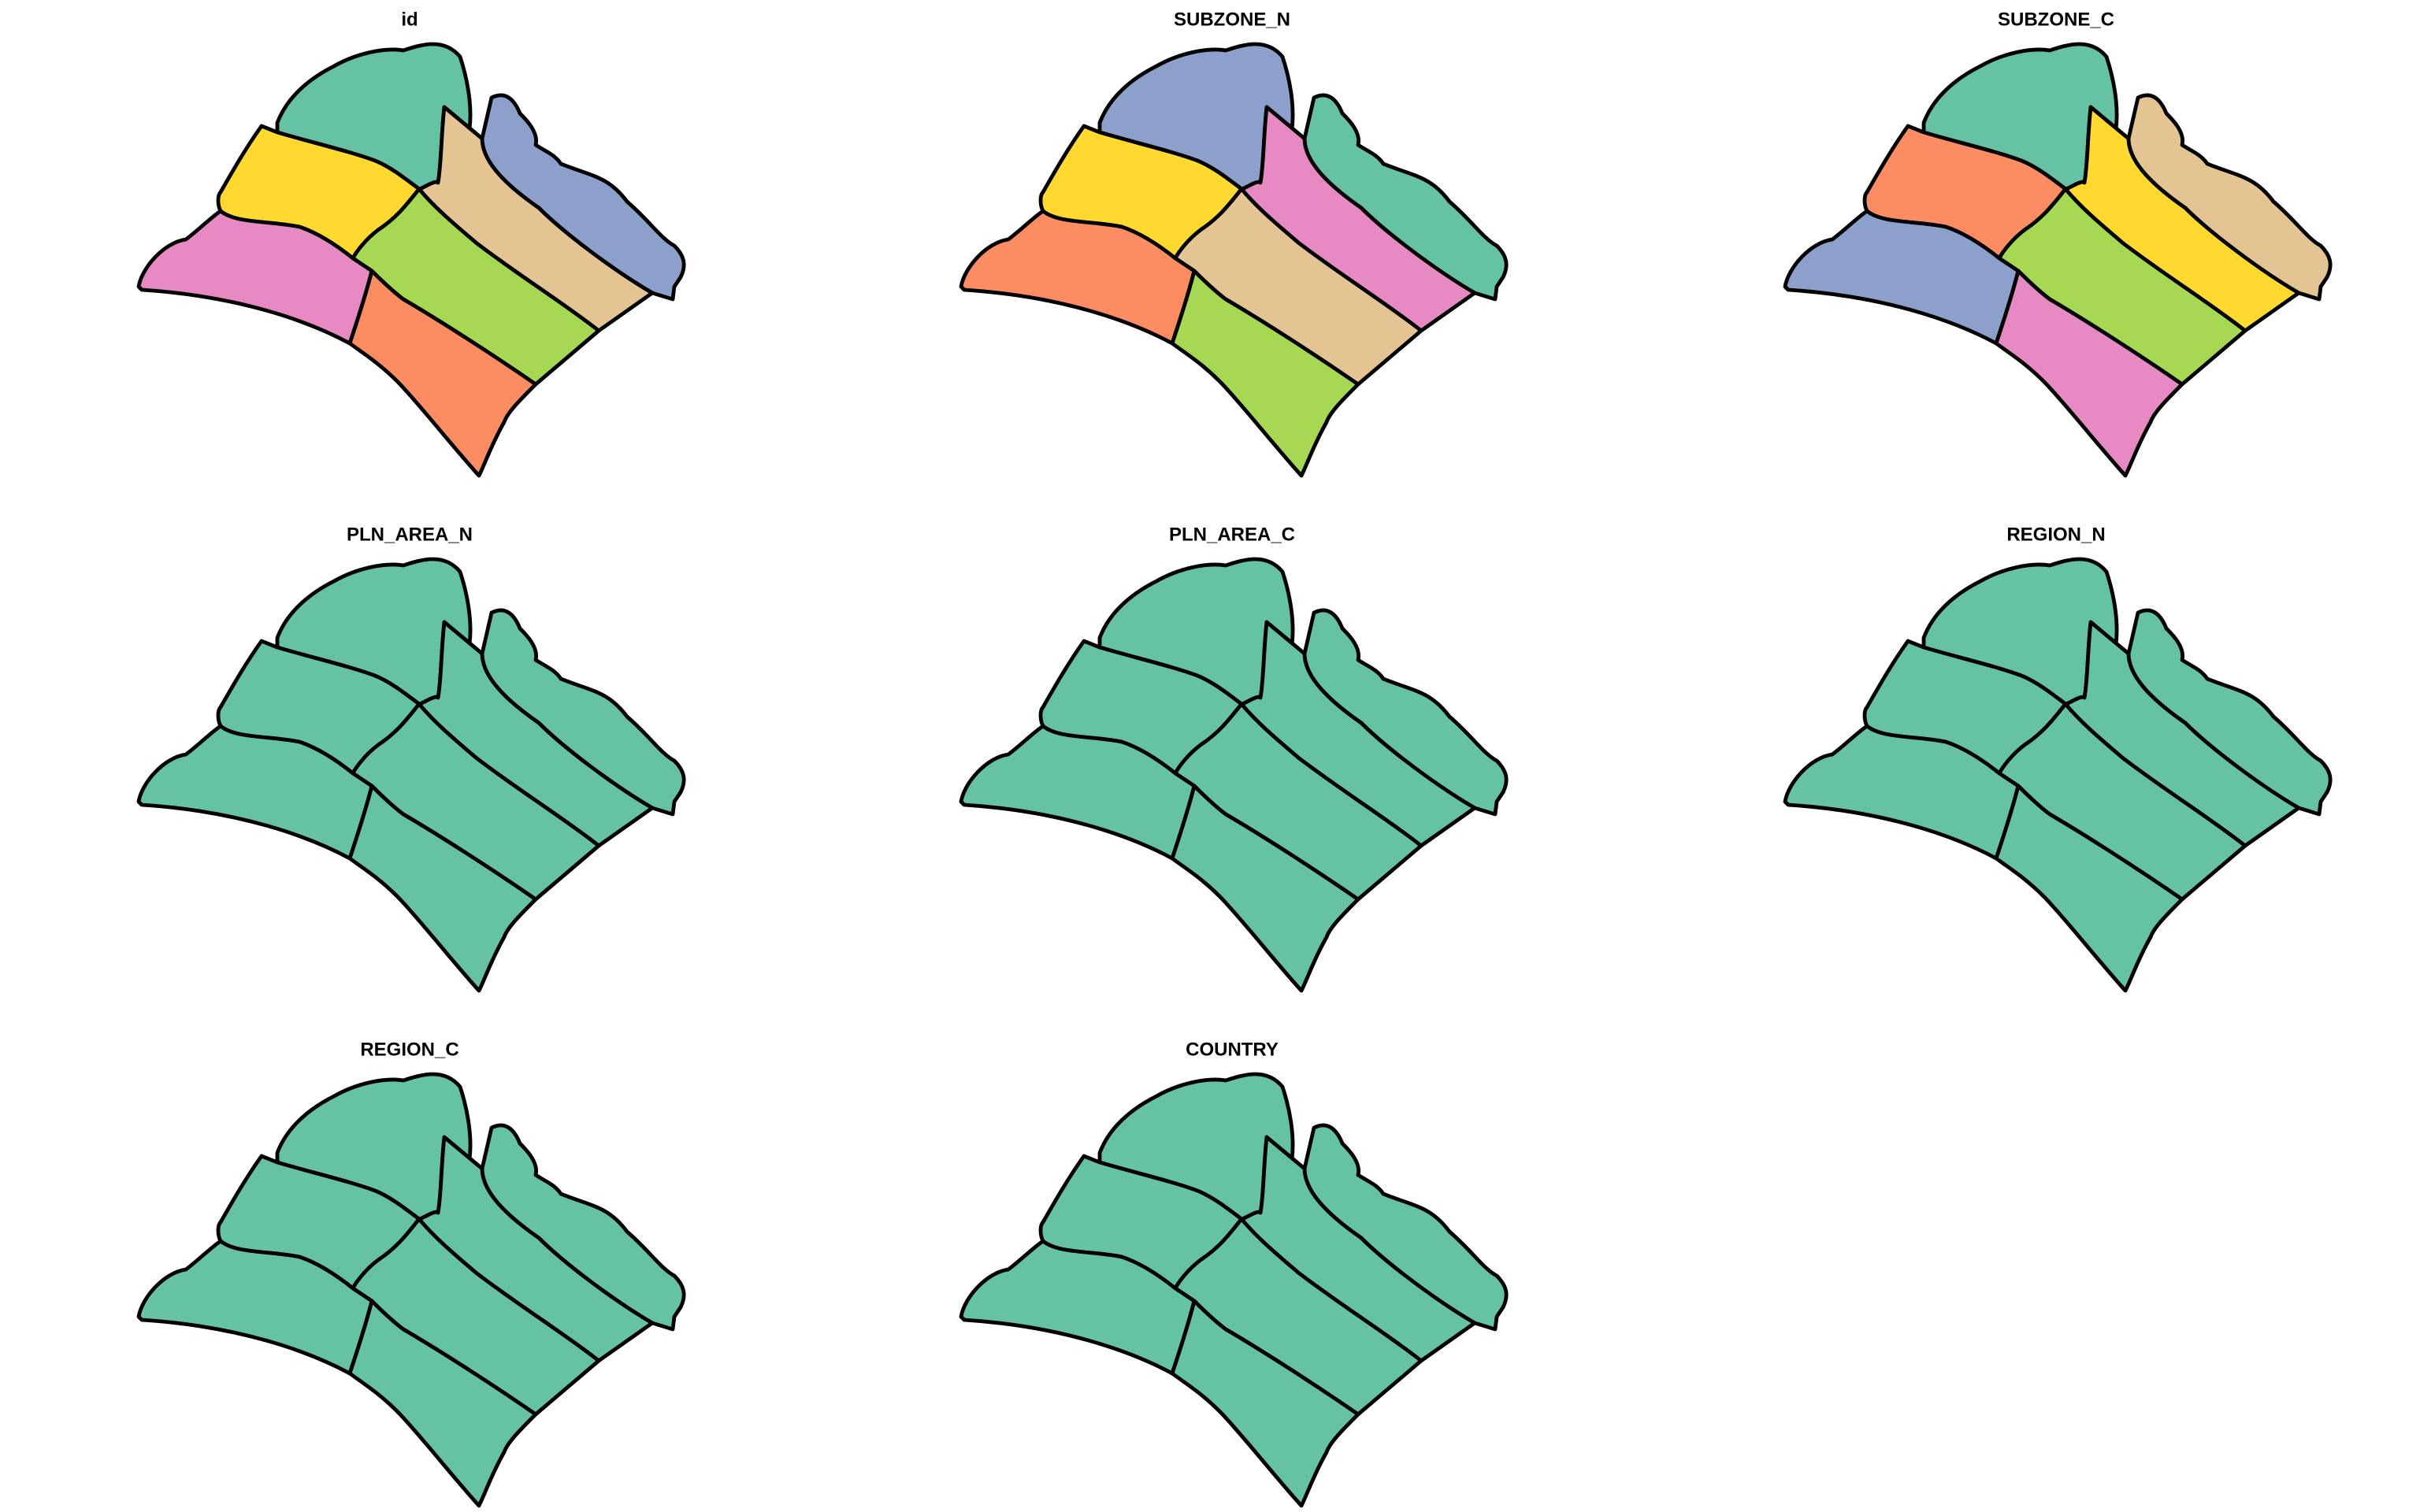 The width and height of the screenshot is (2420, 1512). What do you see at coordinates (1232, 534) in the screenshot?
I see `panel-title: PLN_AREA_C` at bounding box center [1232, 534].